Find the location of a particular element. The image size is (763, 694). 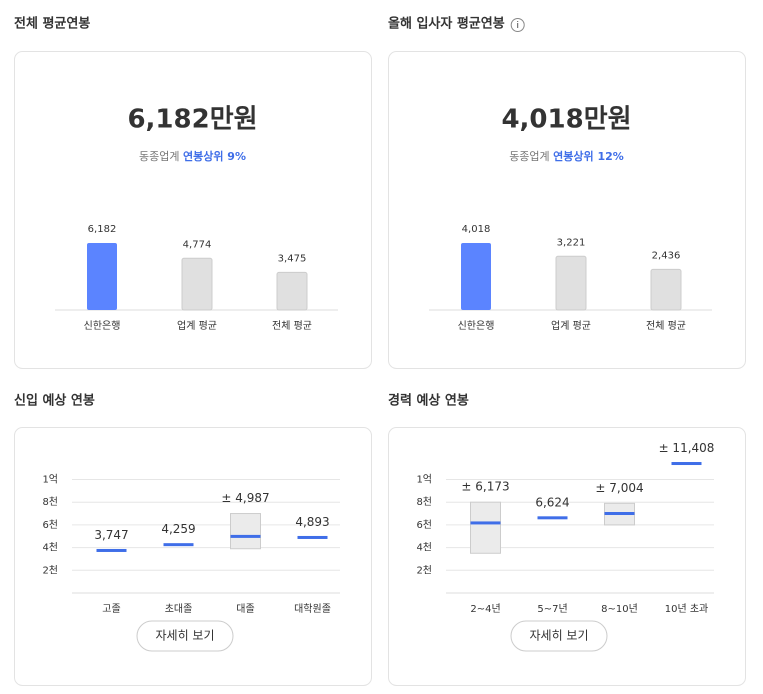

rank-note: 동종업계 연봉상위 12% is located at coordinates (566, 156).